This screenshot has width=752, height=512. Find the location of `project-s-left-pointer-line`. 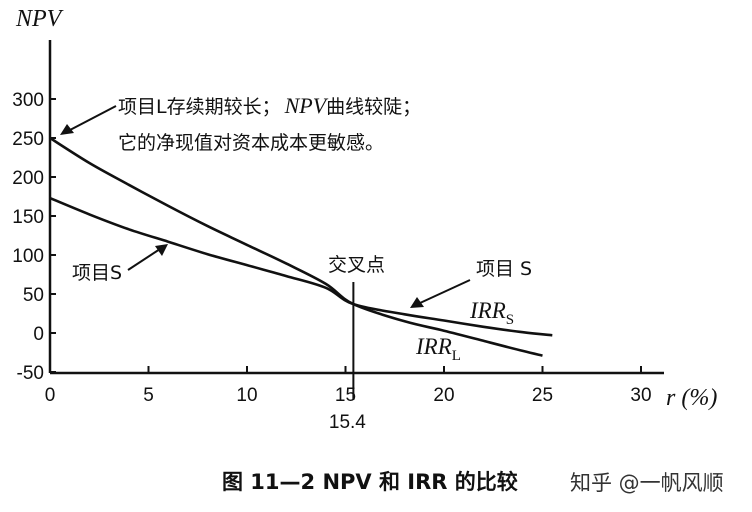

project-s-left-pointer-line is located at coordinates (144, 259).